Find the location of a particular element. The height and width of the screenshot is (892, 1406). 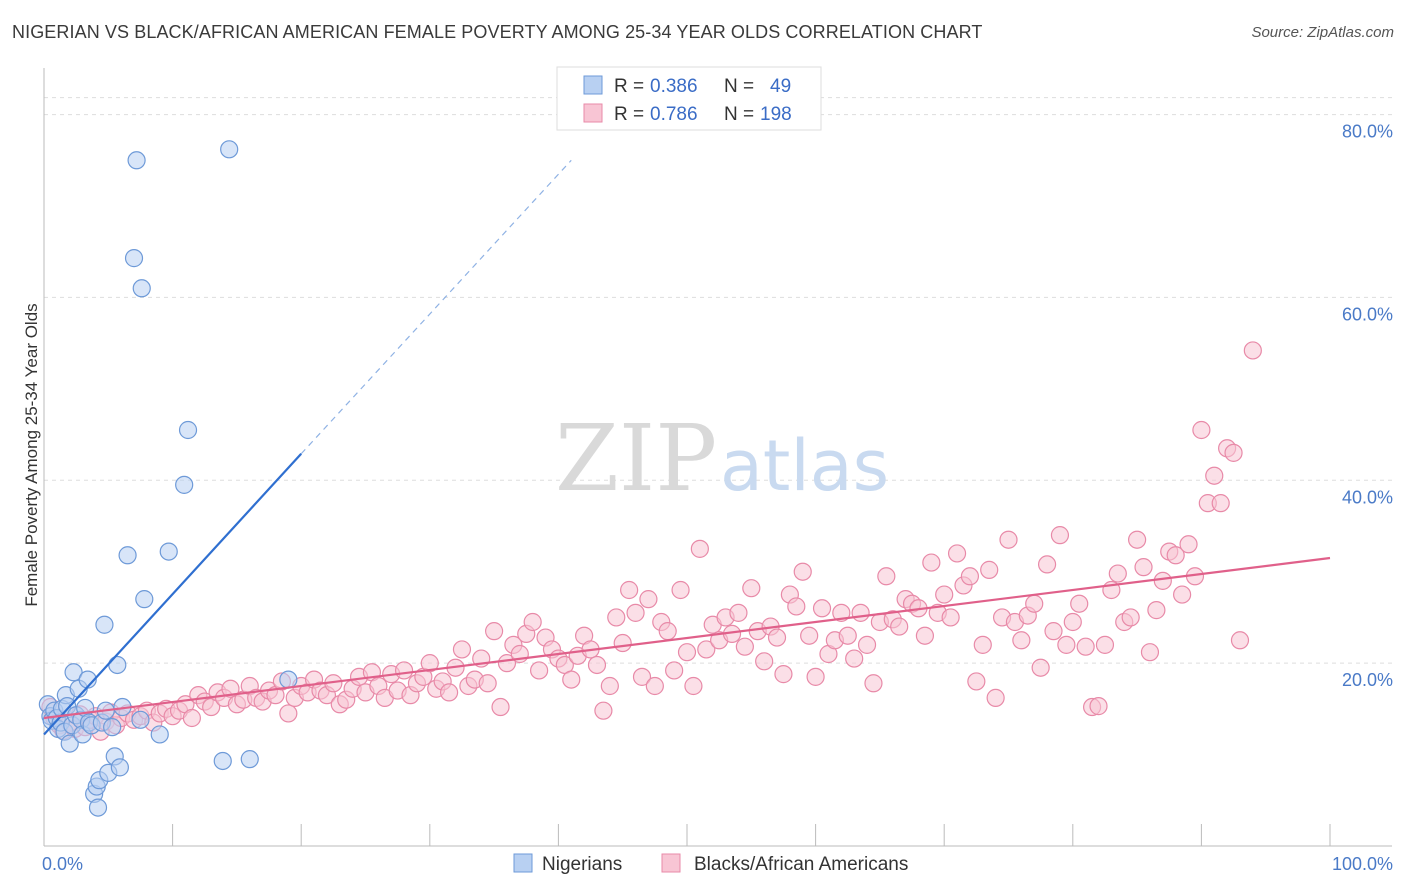

bottom-legend-swatch-nigerians is located at coordinates (523, 863).